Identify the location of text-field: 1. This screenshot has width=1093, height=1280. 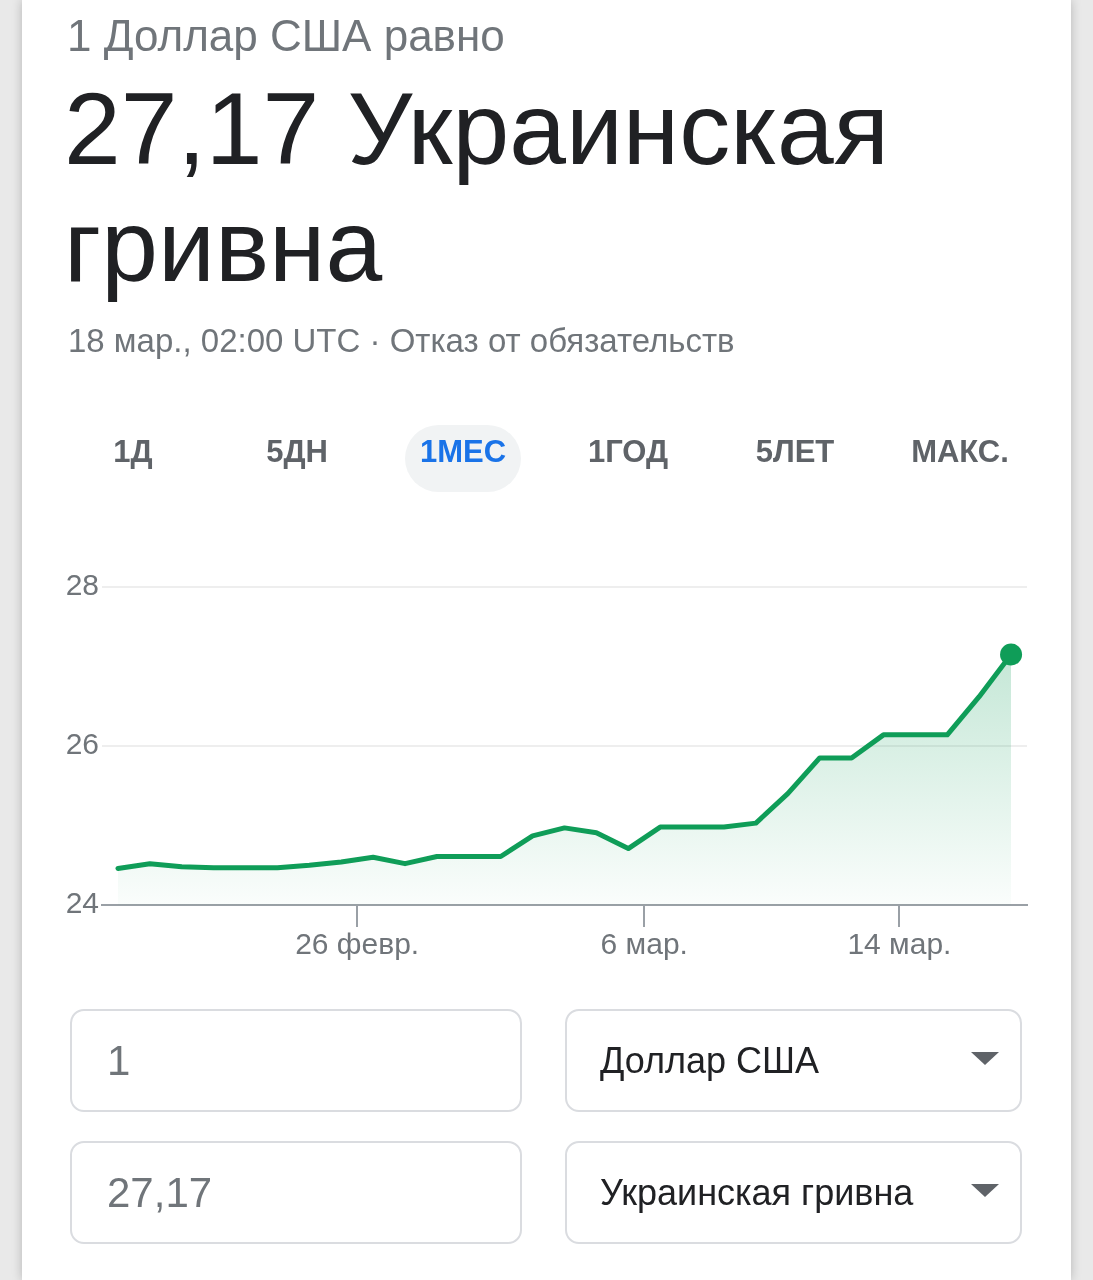
(296, 1060).